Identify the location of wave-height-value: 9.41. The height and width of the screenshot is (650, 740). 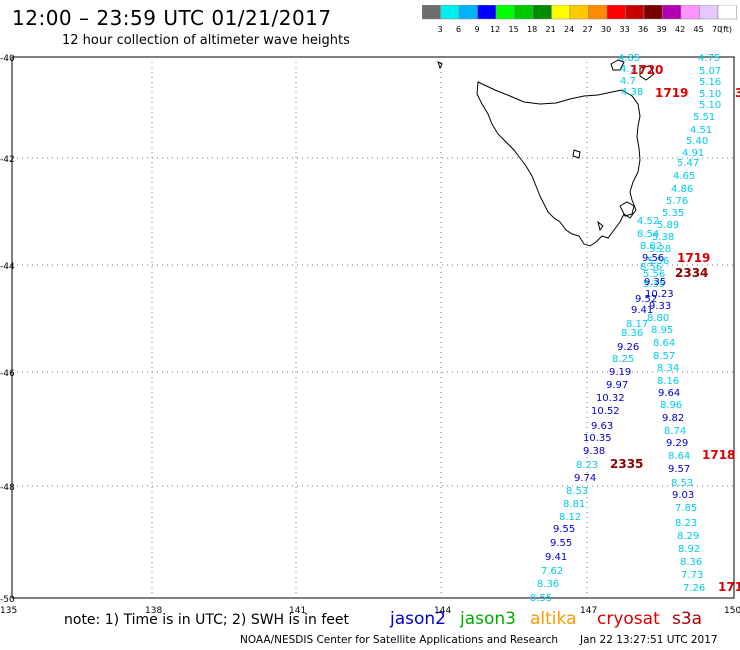
(556, 557).